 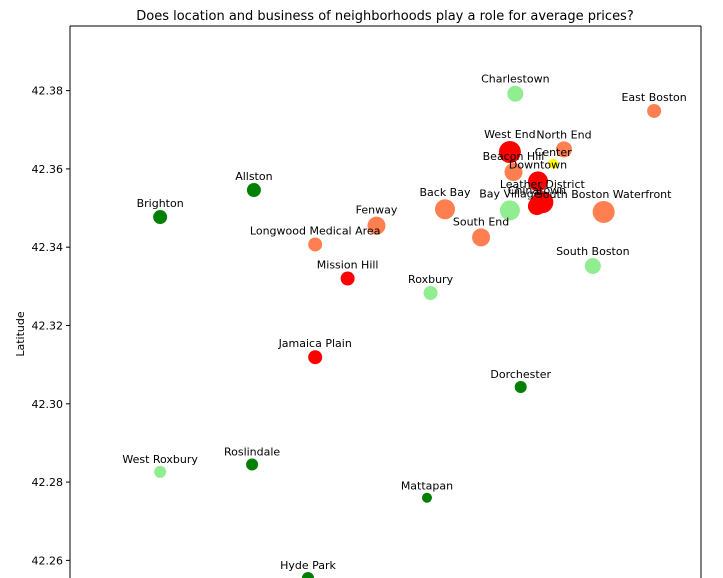 What do you see at coordinates (48, 482) in the screenshot?
I see `y-tick-label: 42.28` at bounding box center [48, 482].